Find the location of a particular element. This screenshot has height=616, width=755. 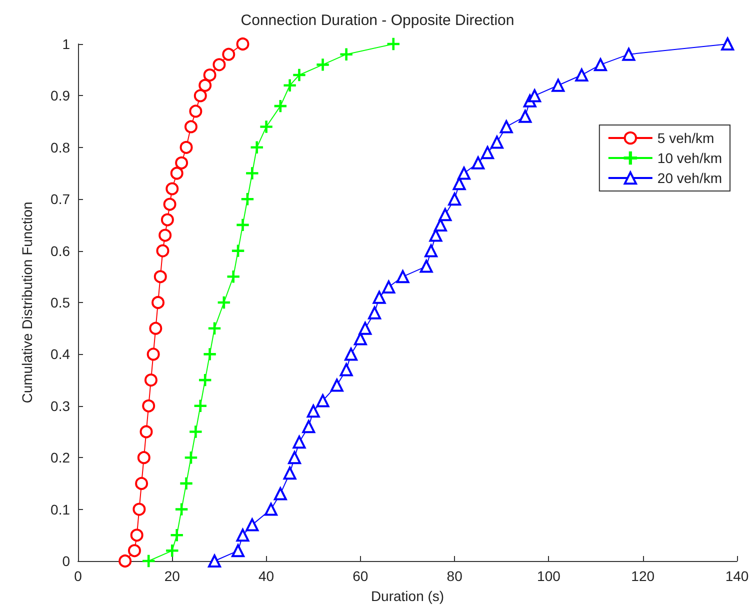

y-tick-label: 0 is located at coordinates (66, 561).